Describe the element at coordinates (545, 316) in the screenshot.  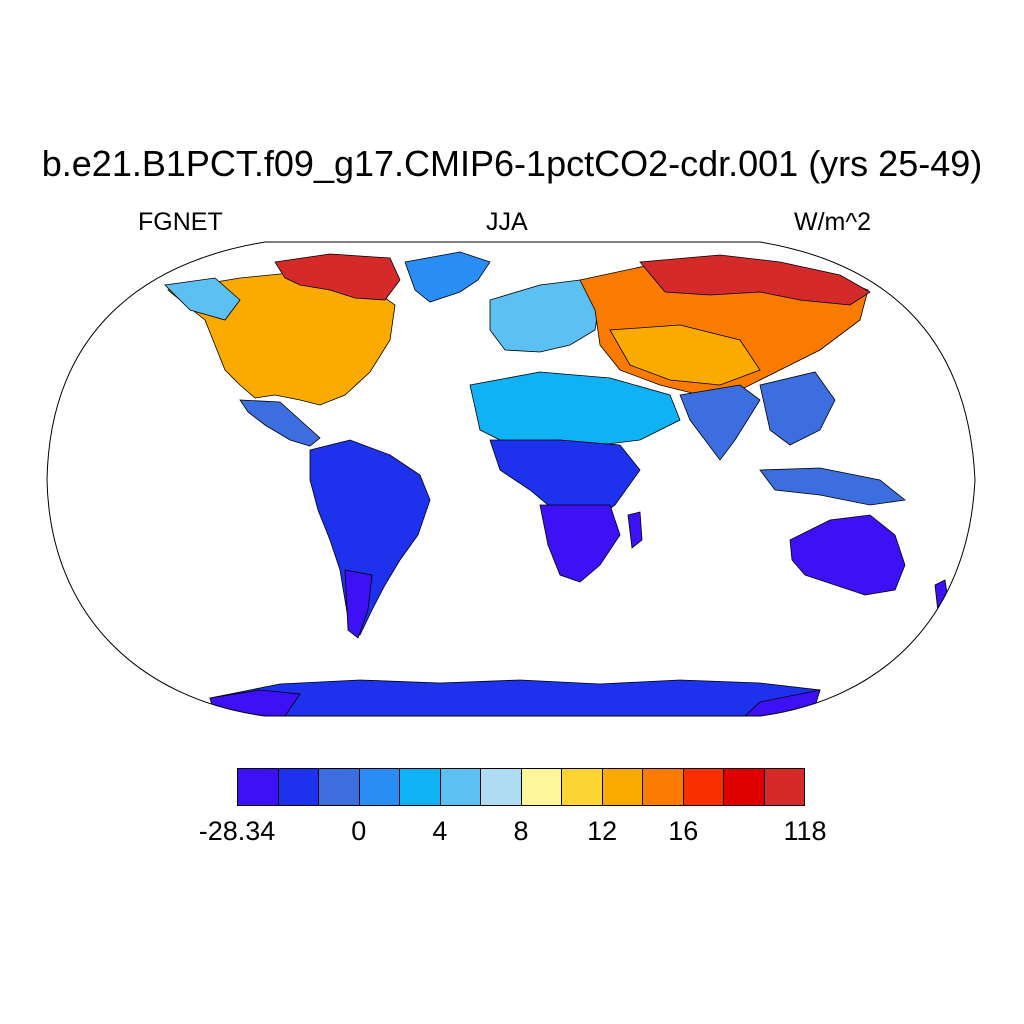
I see `region-europe` at that location.